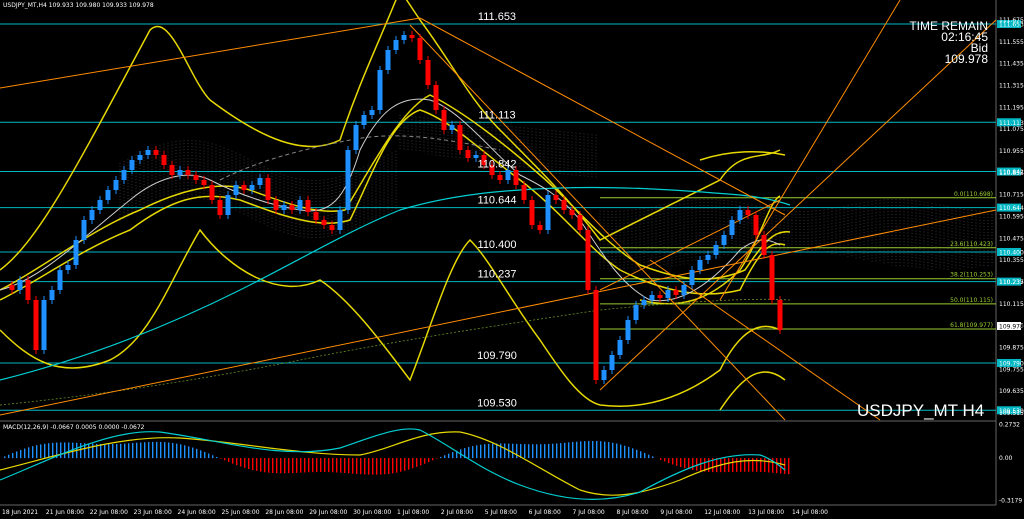 Image resolution: width=1024 pixels, height=519 pixels. I want to click on price-tick: 110.715, so click(1011, 195).